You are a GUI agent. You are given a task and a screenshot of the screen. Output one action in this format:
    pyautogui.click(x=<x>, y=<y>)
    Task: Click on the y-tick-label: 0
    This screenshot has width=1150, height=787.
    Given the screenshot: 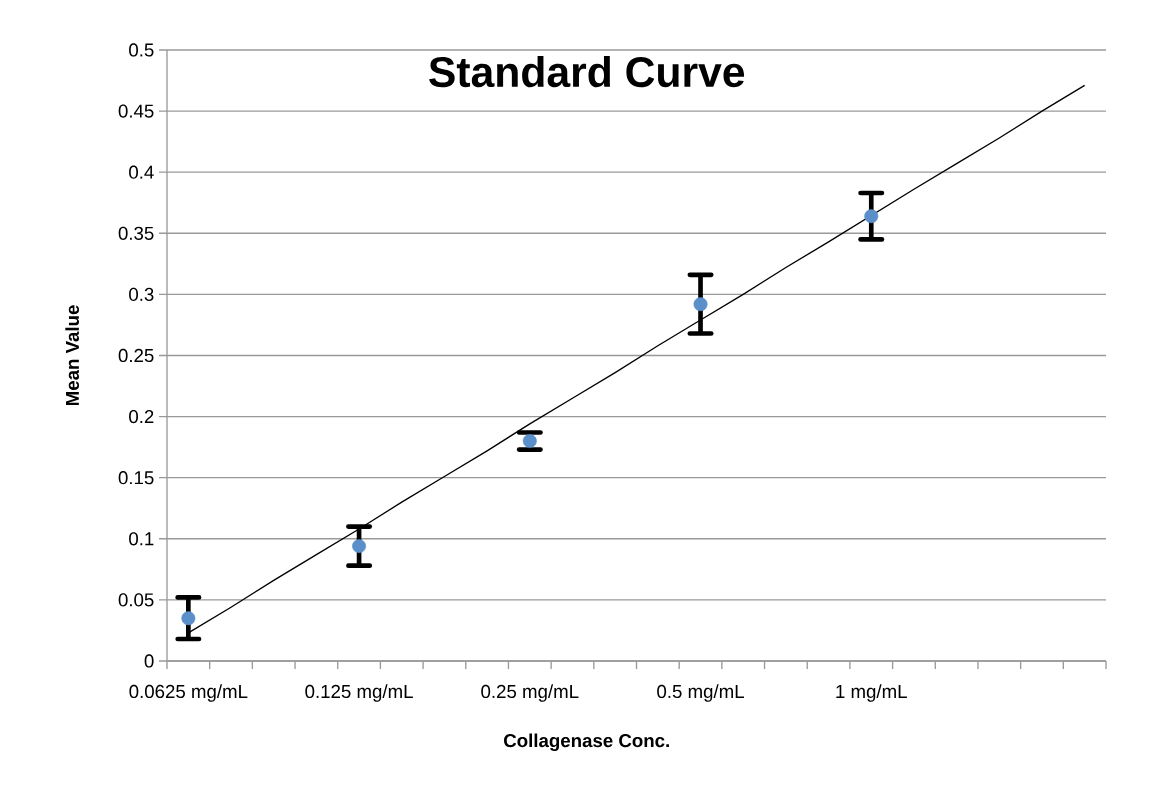 What is the action you would take?
    pyautogui.click(x=149, y=661)
    